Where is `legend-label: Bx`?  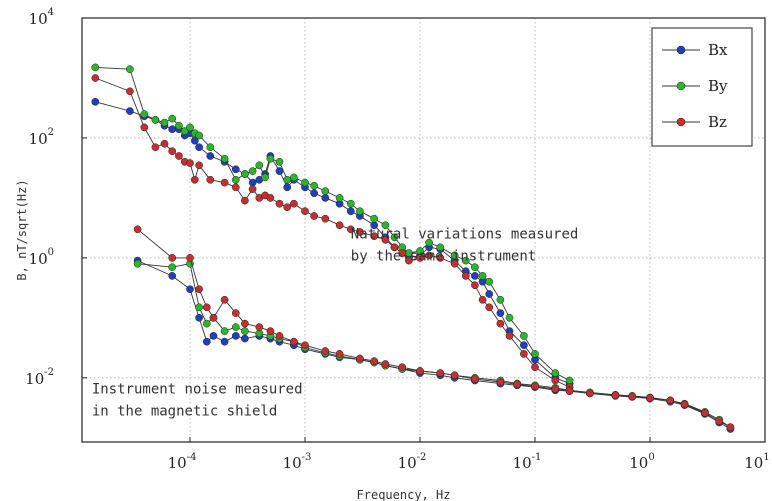 legend-label: Bx is located at coordinates (718, 50).